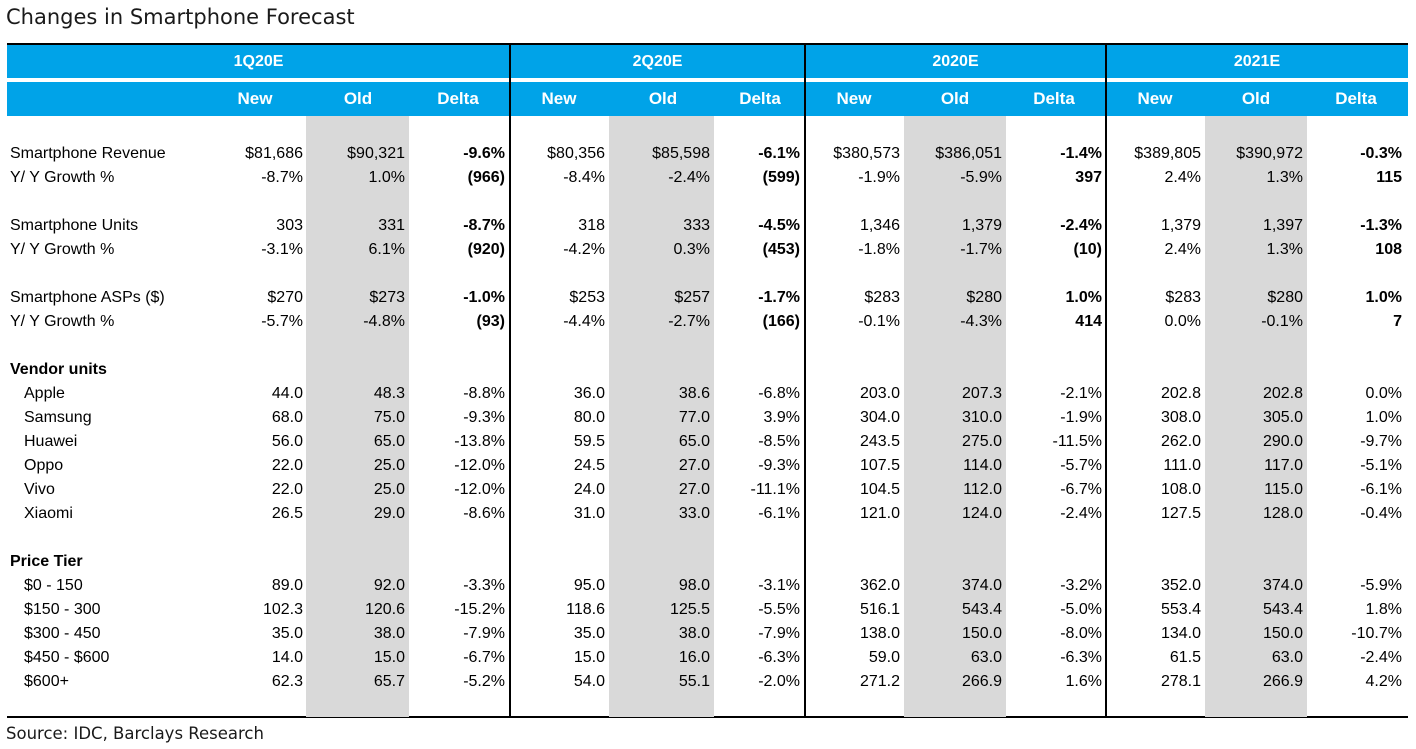 The image size is (1416, 749). What do you see at coordinates (389, 417) in the screenshot?
I see `table-cell: 75.0` at bounding box center [389, 417].